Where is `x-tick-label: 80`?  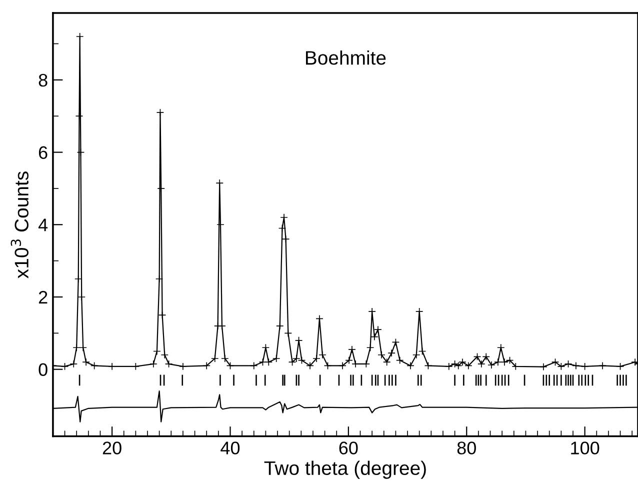 x-tick-label: 80 is located at coordinates (466, 448).